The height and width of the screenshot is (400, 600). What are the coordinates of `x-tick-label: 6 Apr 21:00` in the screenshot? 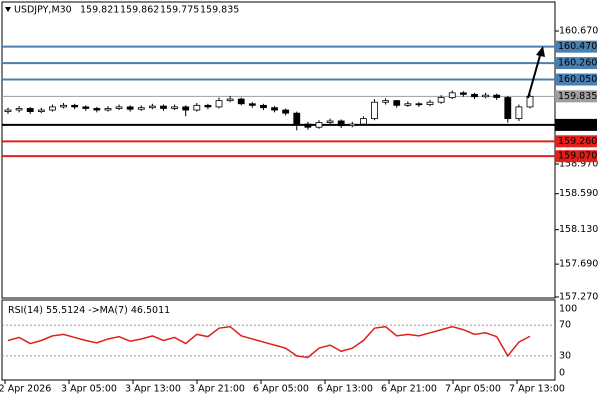 It's located at (409, 389).